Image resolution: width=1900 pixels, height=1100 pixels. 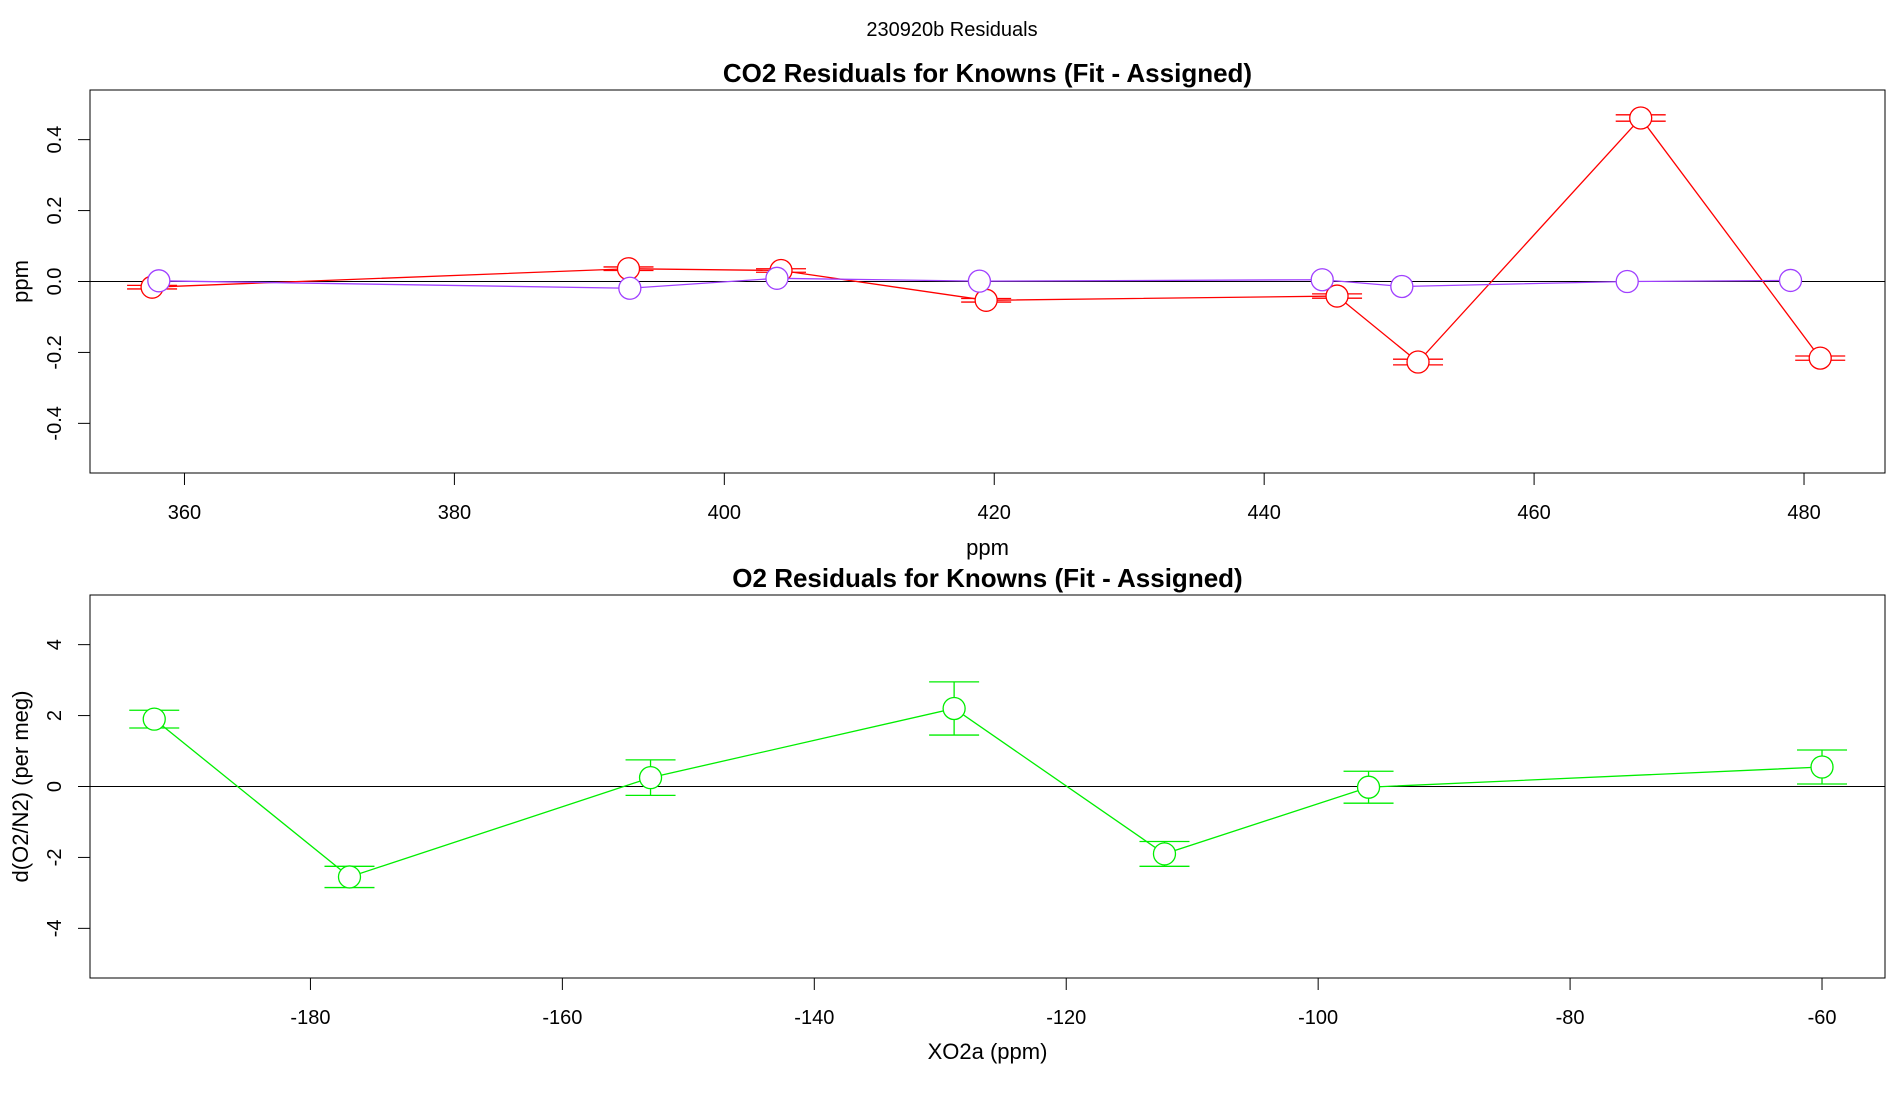 What do you see at coordinates (184, 513) in the screenshot?
I see `x-tick-label: 360` at bounding box center [184, 513].